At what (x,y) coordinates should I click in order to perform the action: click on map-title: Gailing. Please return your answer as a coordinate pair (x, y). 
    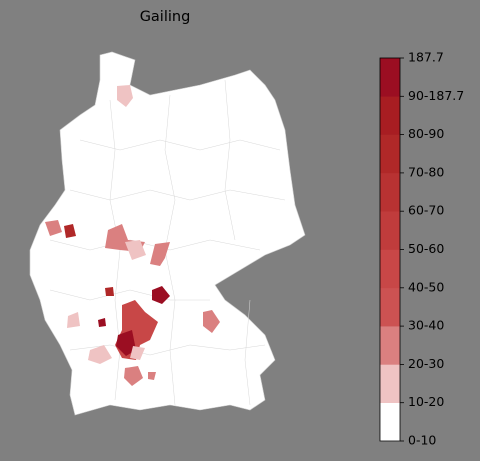
    Looking at the image, I should click on (165, 17).